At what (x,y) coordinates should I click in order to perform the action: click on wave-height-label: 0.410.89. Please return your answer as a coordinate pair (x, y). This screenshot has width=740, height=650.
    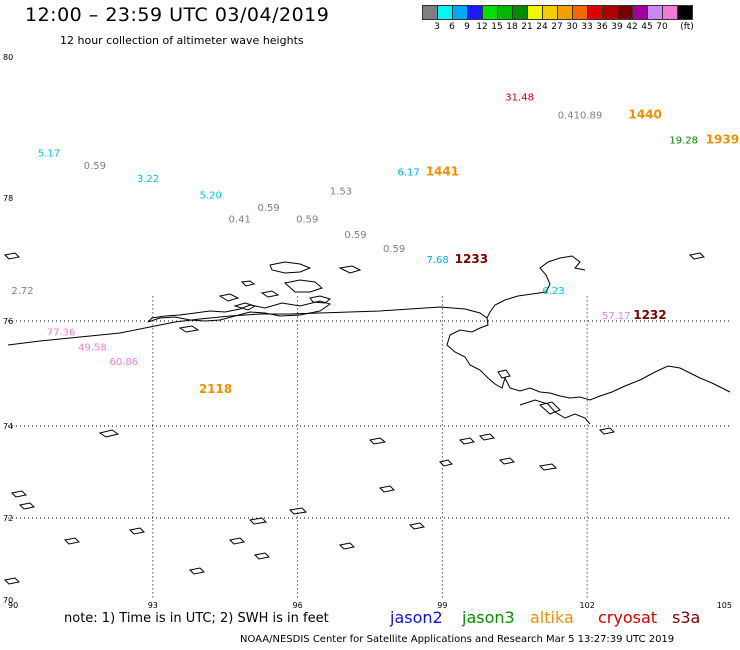
    Looking at the image, I should click on (580, 115).